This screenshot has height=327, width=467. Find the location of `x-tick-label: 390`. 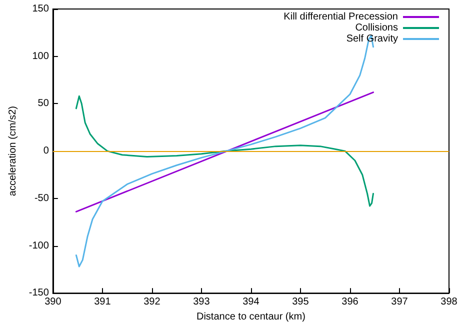

x-tick-label: 390 is located at coordinates (53, 302).